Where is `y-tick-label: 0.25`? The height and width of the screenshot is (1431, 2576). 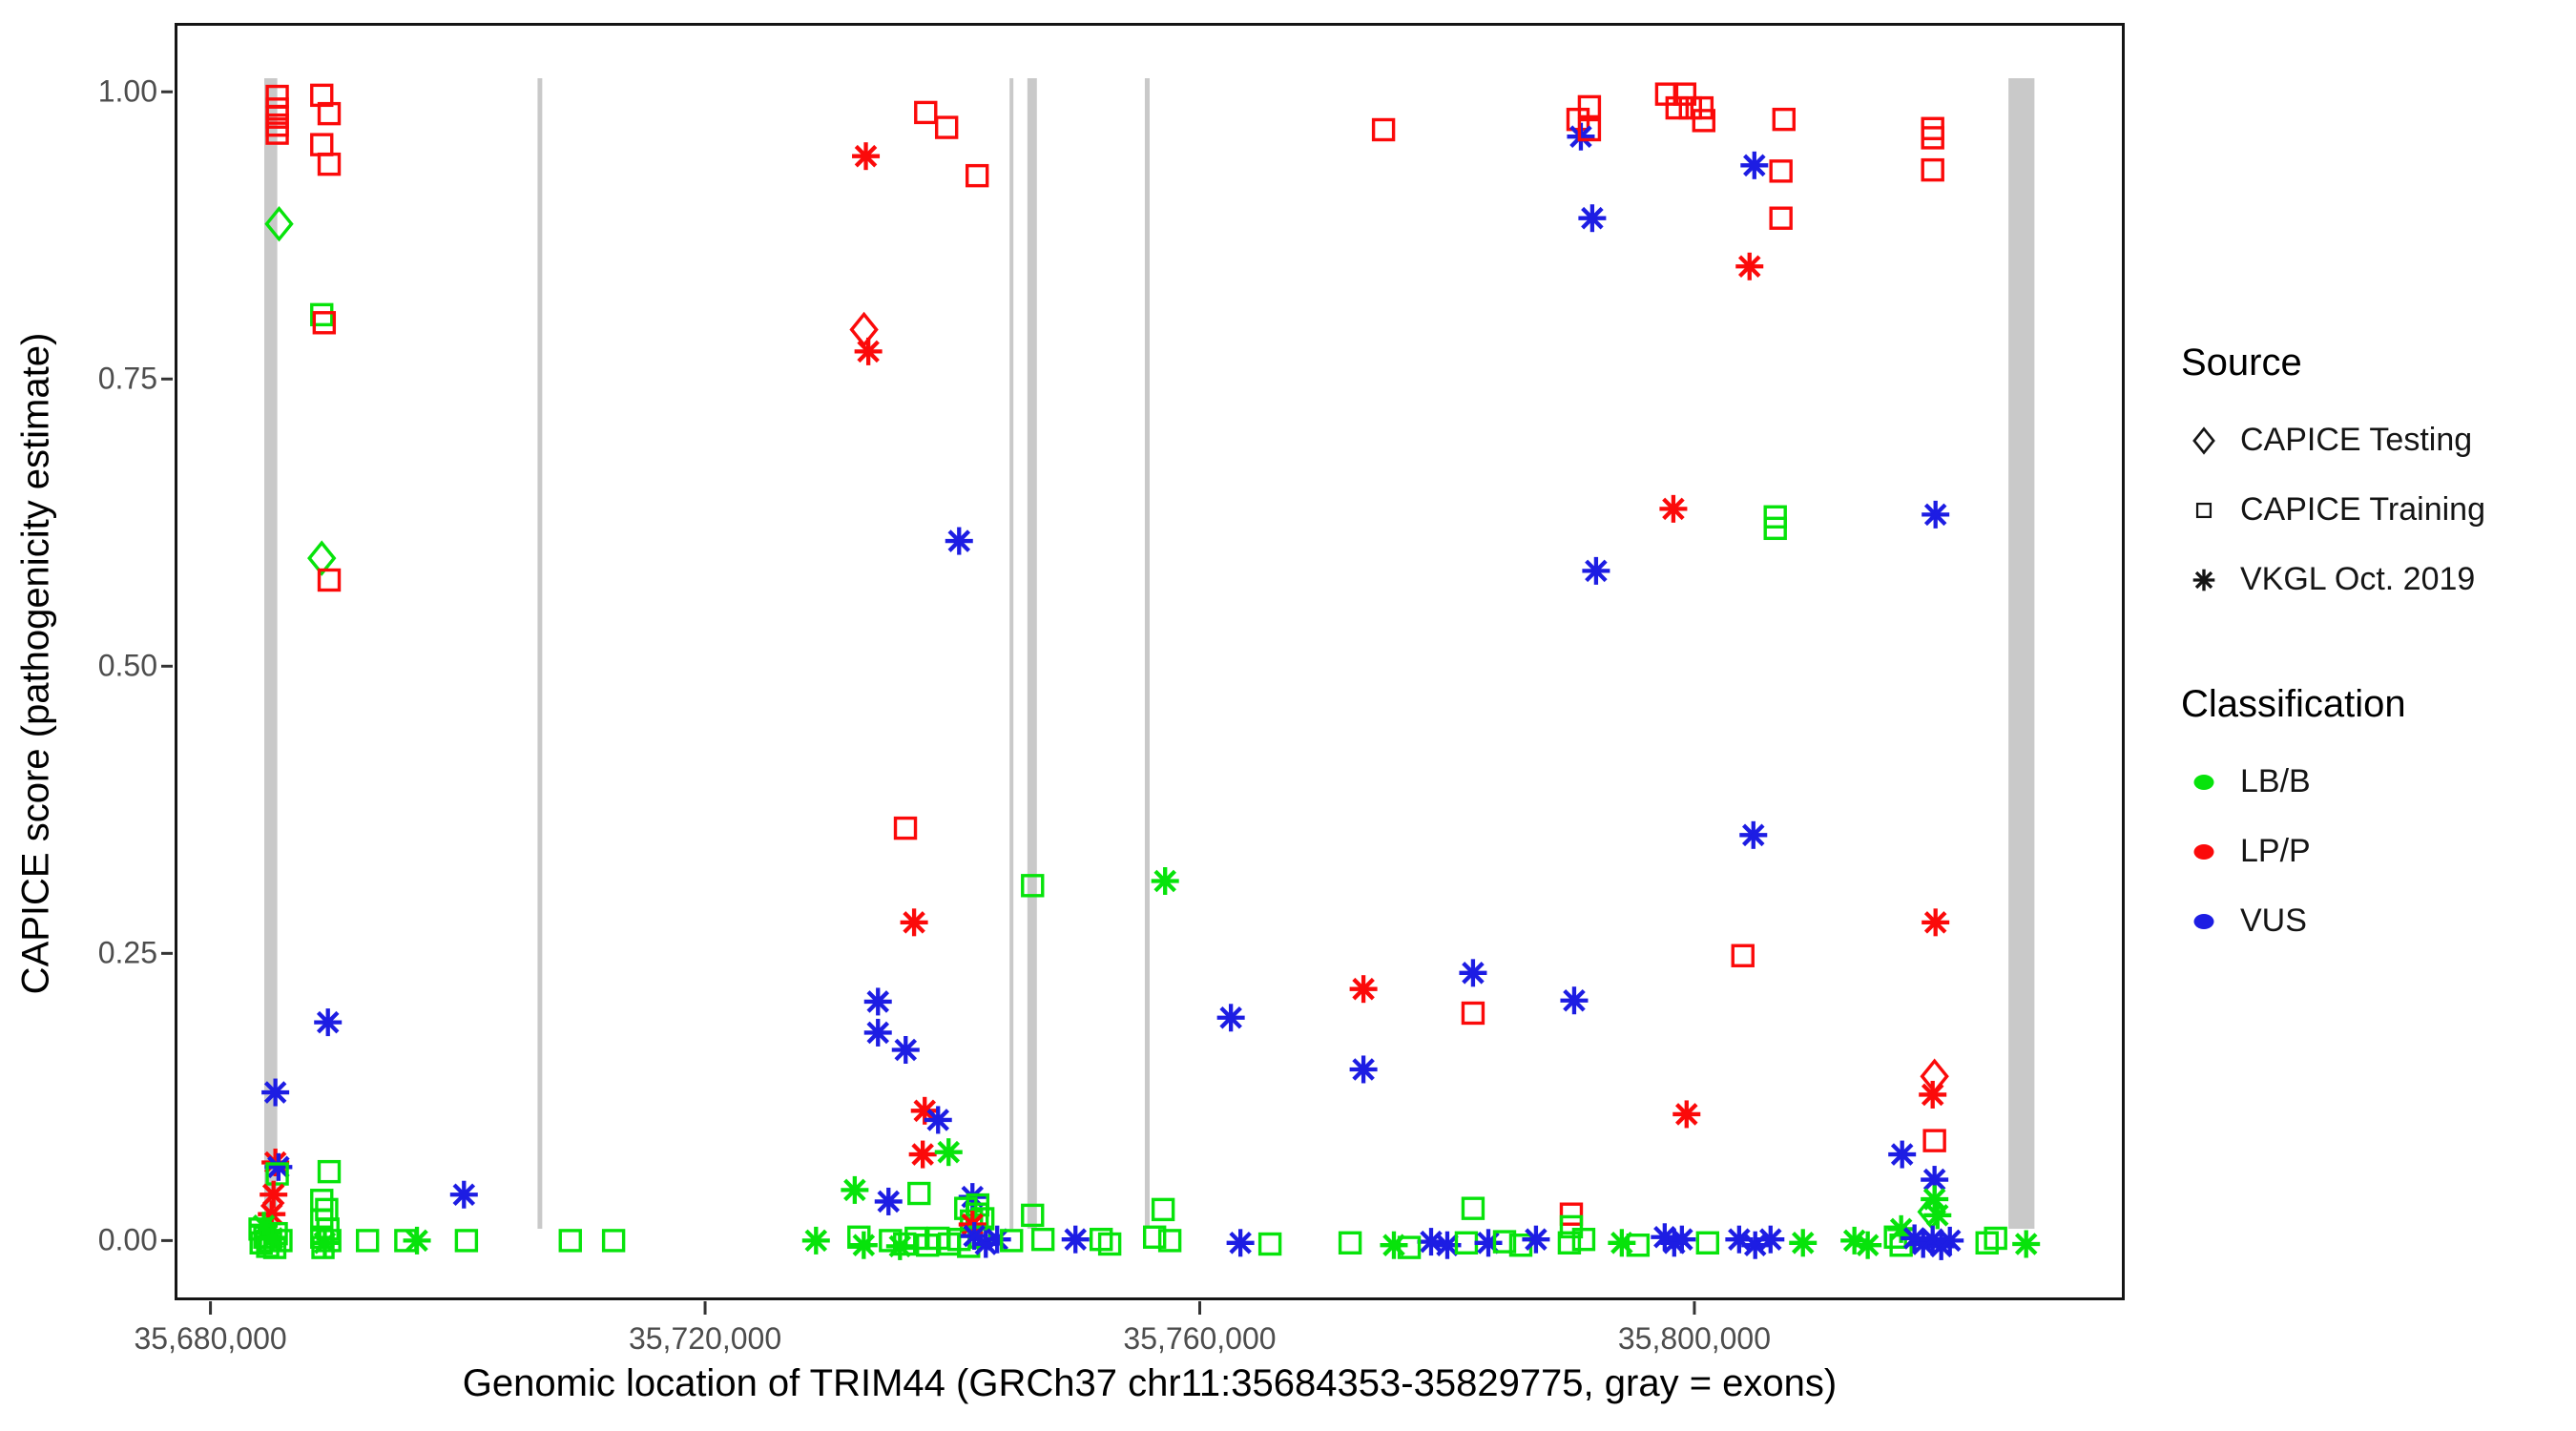 y-tick-label: 0.25 is located at coordinates (127, 952).